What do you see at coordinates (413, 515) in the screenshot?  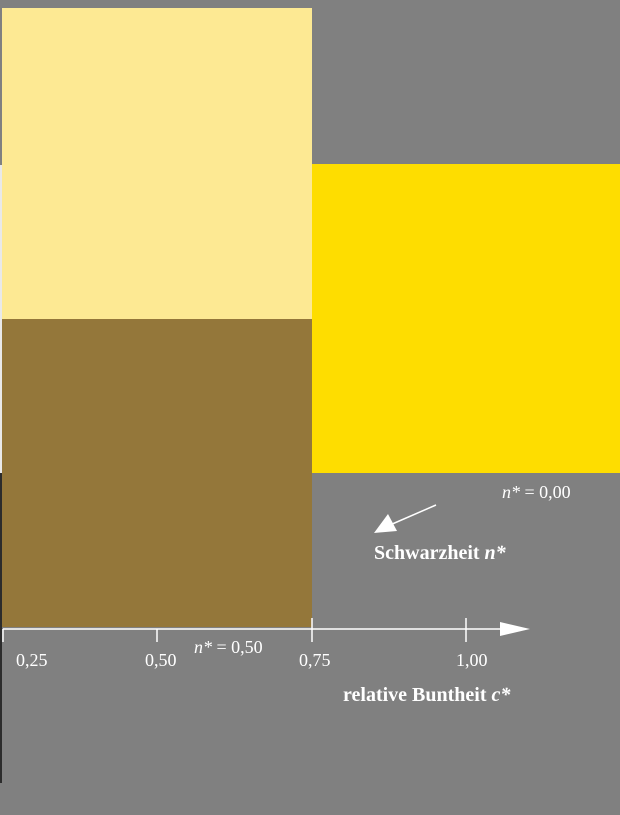 I see `blackness-arrow-shaft` at bounding box center [413, 515].